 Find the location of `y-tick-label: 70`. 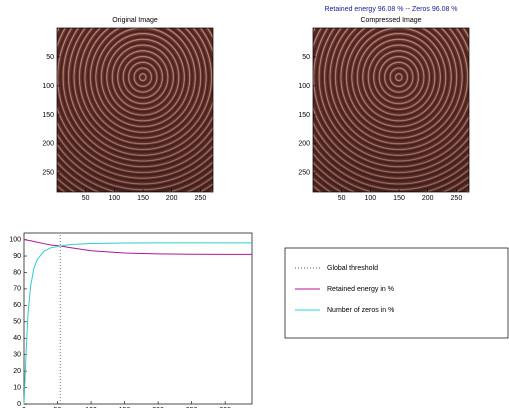

y-tick-label: 70 is located at coordinates (17, 289).